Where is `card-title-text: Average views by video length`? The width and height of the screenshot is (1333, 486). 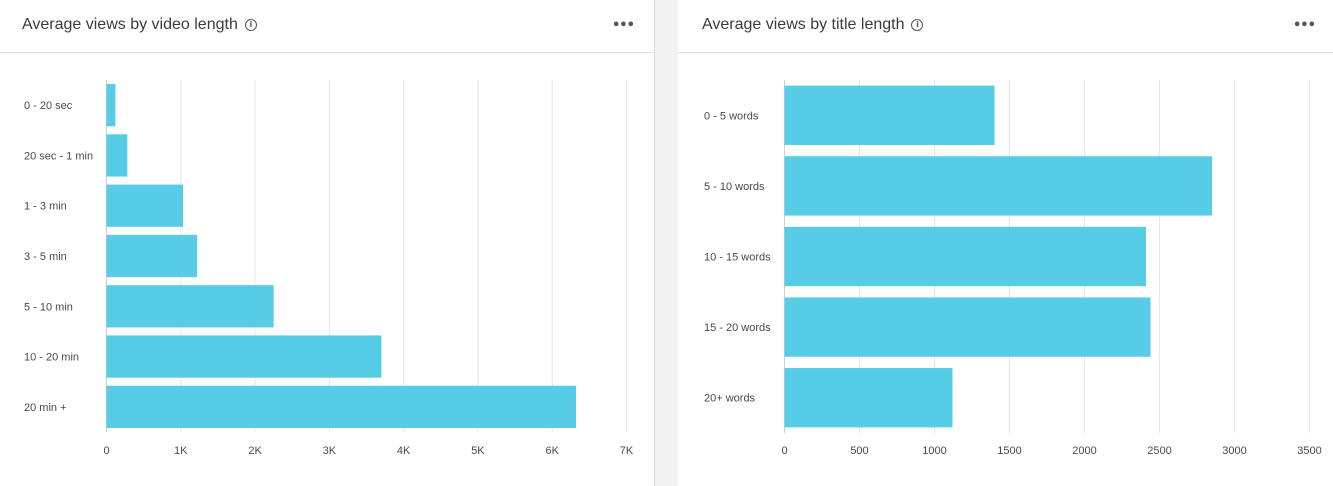
card-title-text: Average views by video length is located at coordinates (130, 24).